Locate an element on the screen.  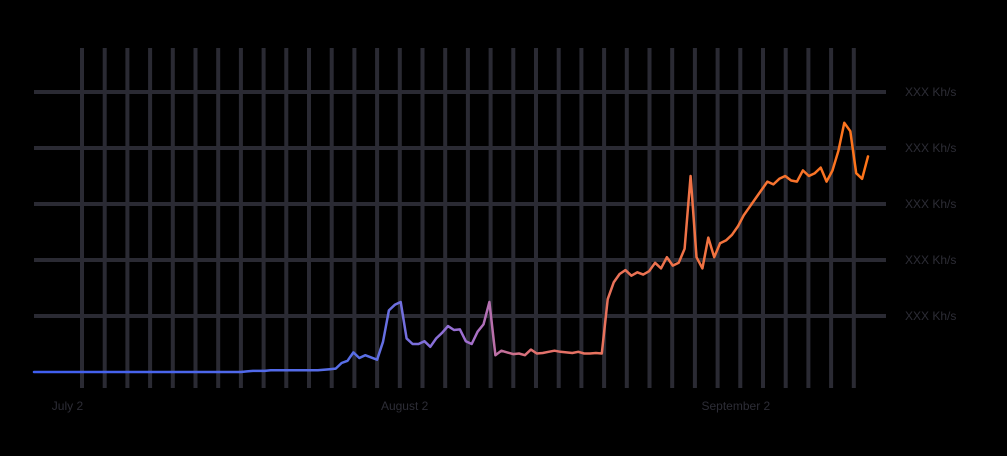
y-axis-tick-labels: XXX Kh/s XXX Kh/s XXX Kh/s XXX Kh/s XXX Kh/s is located at coordinates (930, 204).